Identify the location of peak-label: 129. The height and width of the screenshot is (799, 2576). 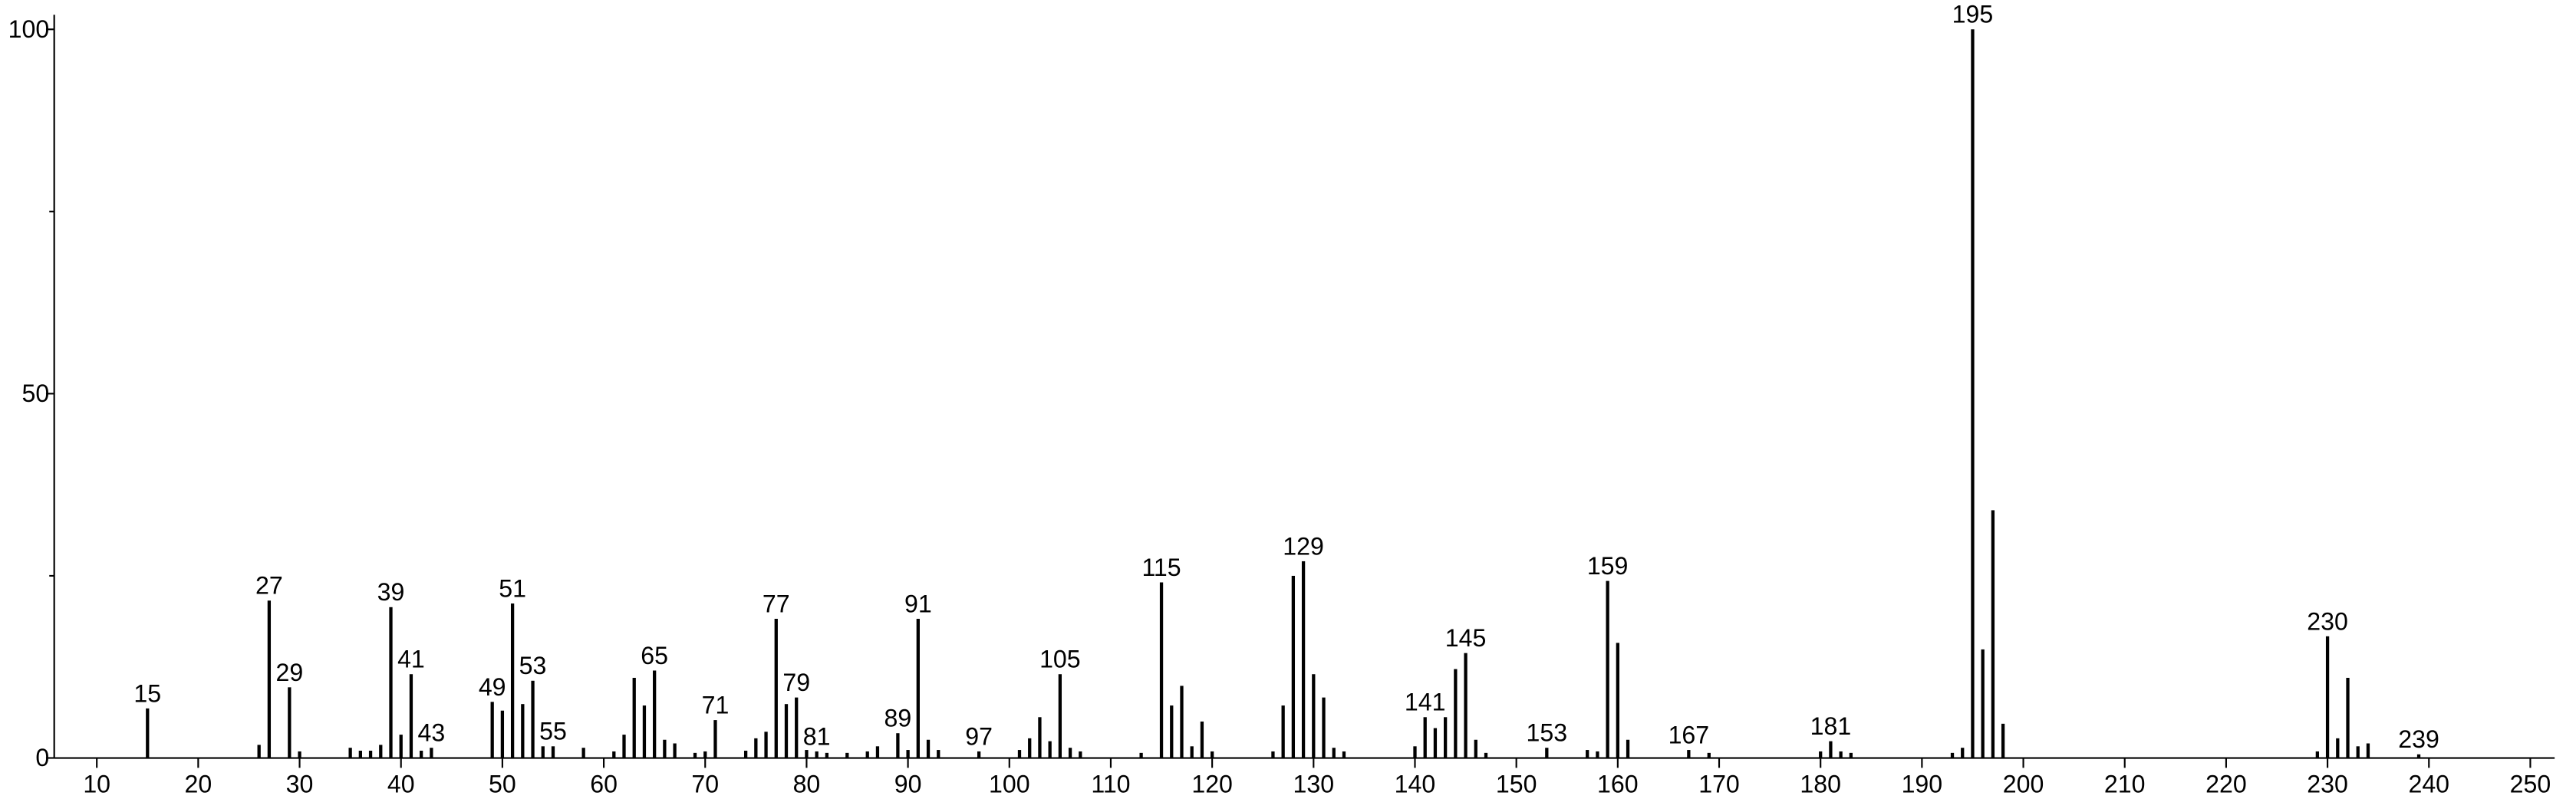
(1303, 546).